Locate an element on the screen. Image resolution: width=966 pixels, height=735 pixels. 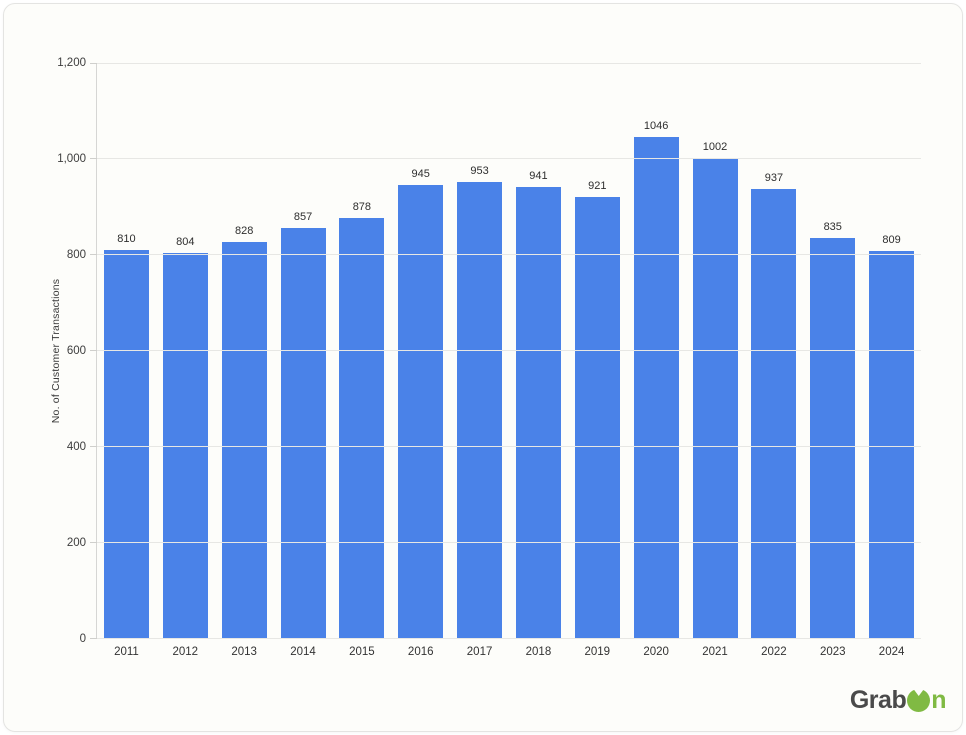
bar-2022 is located at coordinates (774, 414).